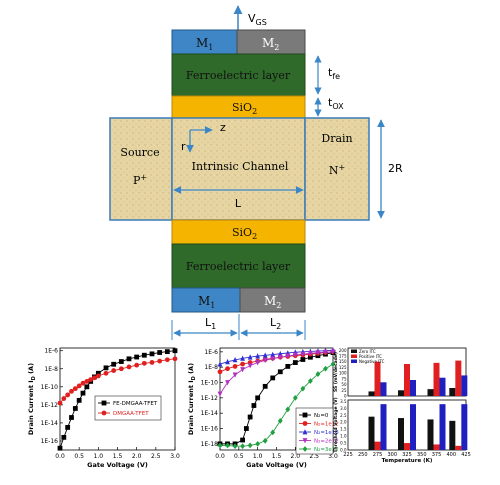  What do you see at coordinates (238, 266) in the screenshot?
I see `ferro-bottom-label: Ferroelectric layer` at bounding box center [238, 266].